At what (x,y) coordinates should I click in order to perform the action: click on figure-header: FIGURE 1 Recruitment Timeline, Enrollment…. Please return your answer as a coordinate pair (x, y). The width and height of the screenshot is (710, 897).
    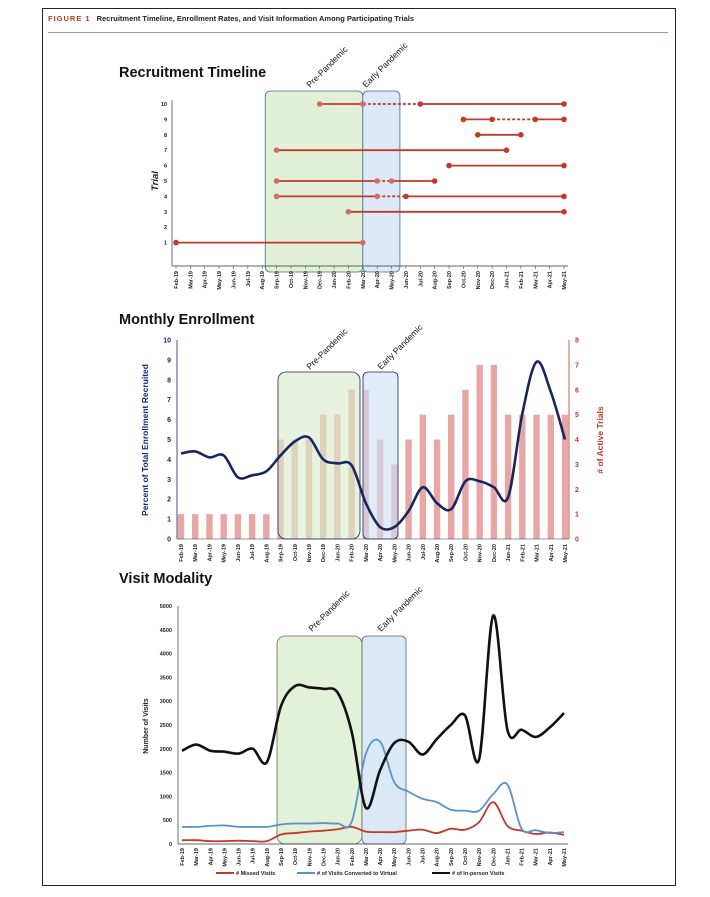
    Looking at the image, I should click on (358, 22).